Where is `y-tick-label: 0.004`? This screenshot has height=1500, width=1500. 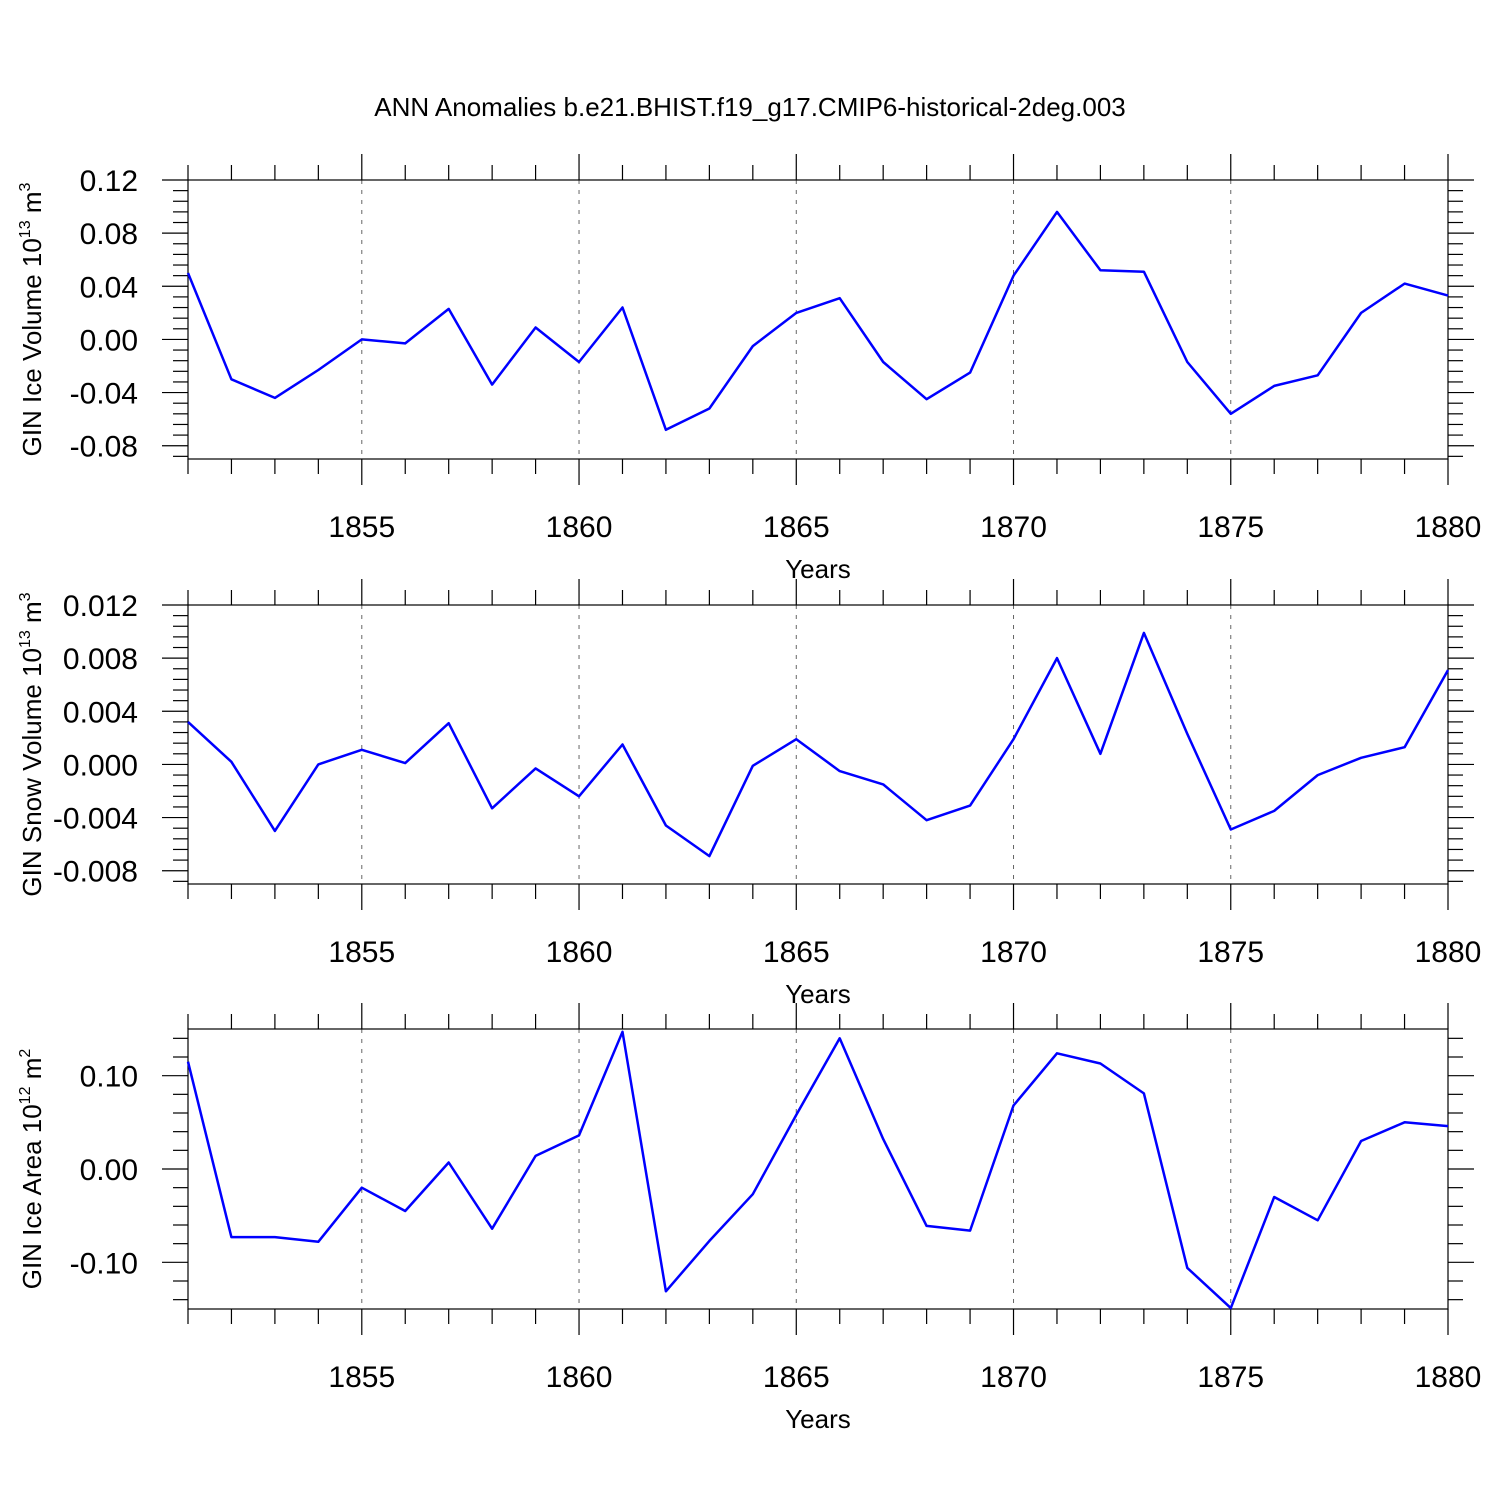
y-tick-label: 0.004 is located at coordinates (100, 712).